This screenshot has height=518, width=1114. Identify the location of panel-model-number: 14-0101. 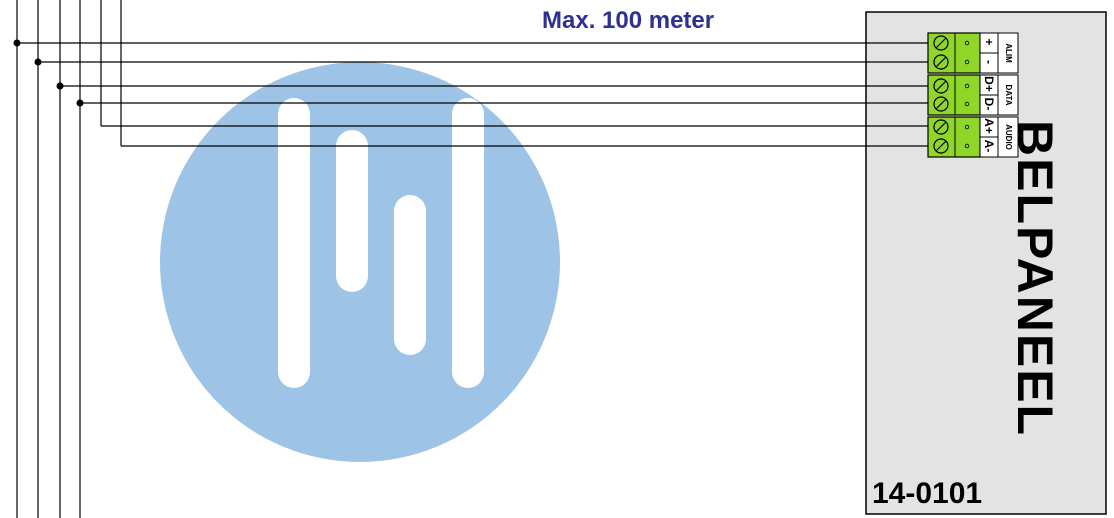
(927, 493).